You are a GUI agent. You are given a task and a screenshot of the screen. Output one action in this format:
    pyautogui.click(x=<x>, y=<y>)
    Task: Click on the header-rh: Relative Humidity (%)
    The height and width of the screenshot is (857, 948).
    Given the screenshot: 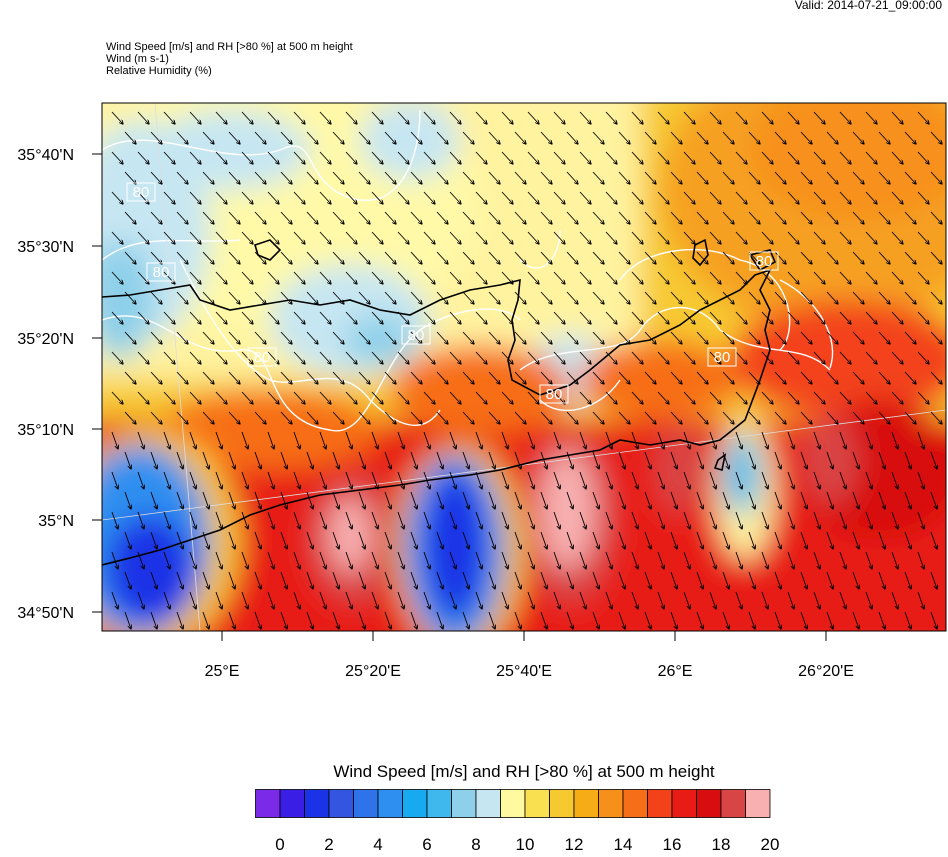 What is the action you would take?
    pyautogui.click(x=159, y=71)
    